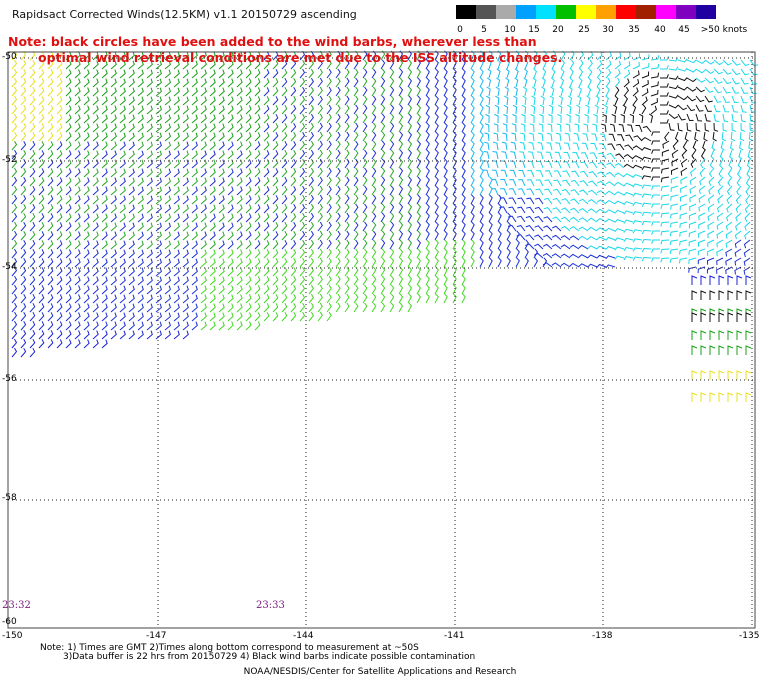  What do you see at coordinates (703, 375) in the screenshot?
I see `legend-barb` at bounding box center [703, 375].